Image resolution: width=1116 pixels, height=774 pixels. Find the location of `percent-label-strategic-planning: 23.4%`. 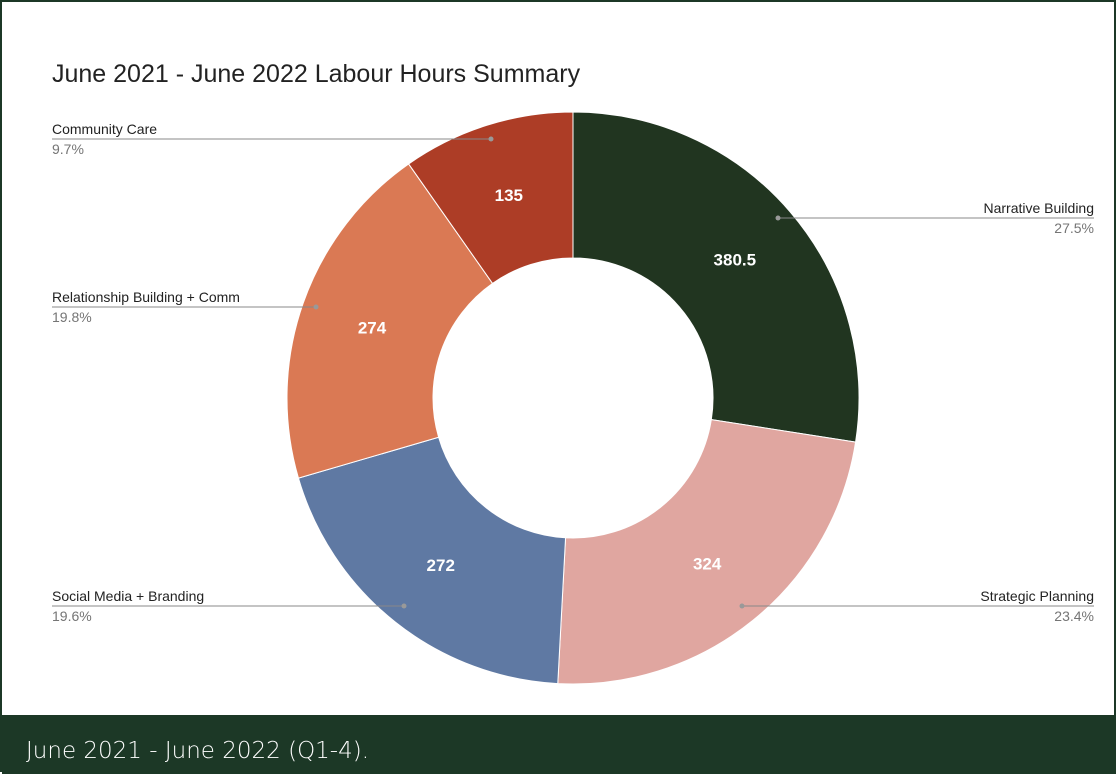

percent-label-strategic-planning: 23.4% is located at coordinates (1074, 616).